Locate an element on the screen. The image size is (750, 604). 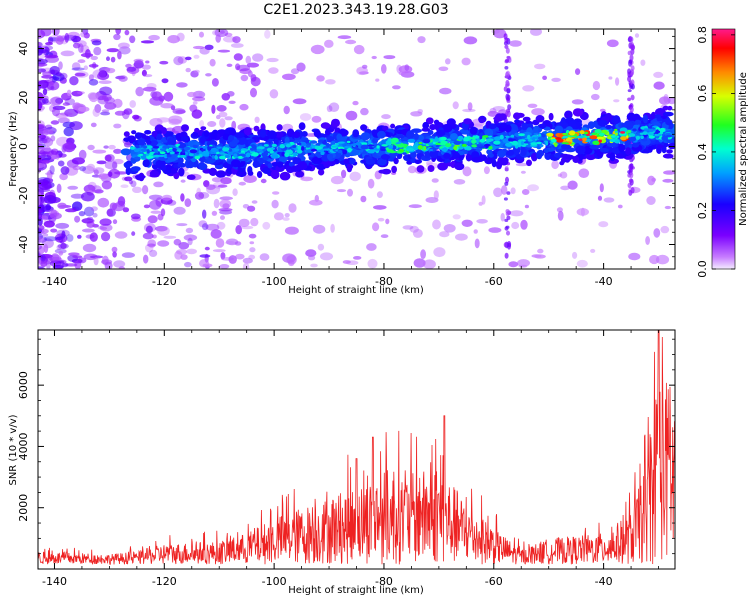
colorbar-tick-label: 0.0 is located at coordinates (702, 269).